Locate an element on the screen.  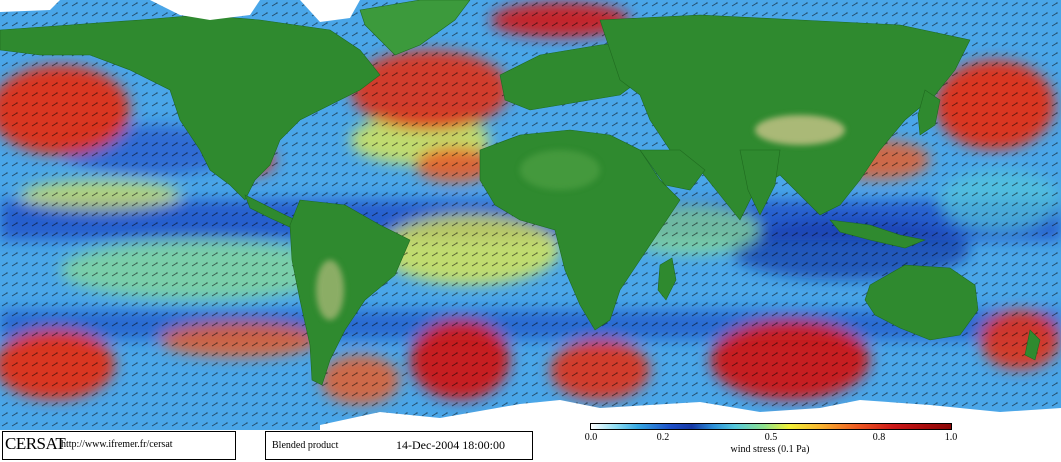
colorbar-tick: 0.8 is located at coordinates (879, 437).